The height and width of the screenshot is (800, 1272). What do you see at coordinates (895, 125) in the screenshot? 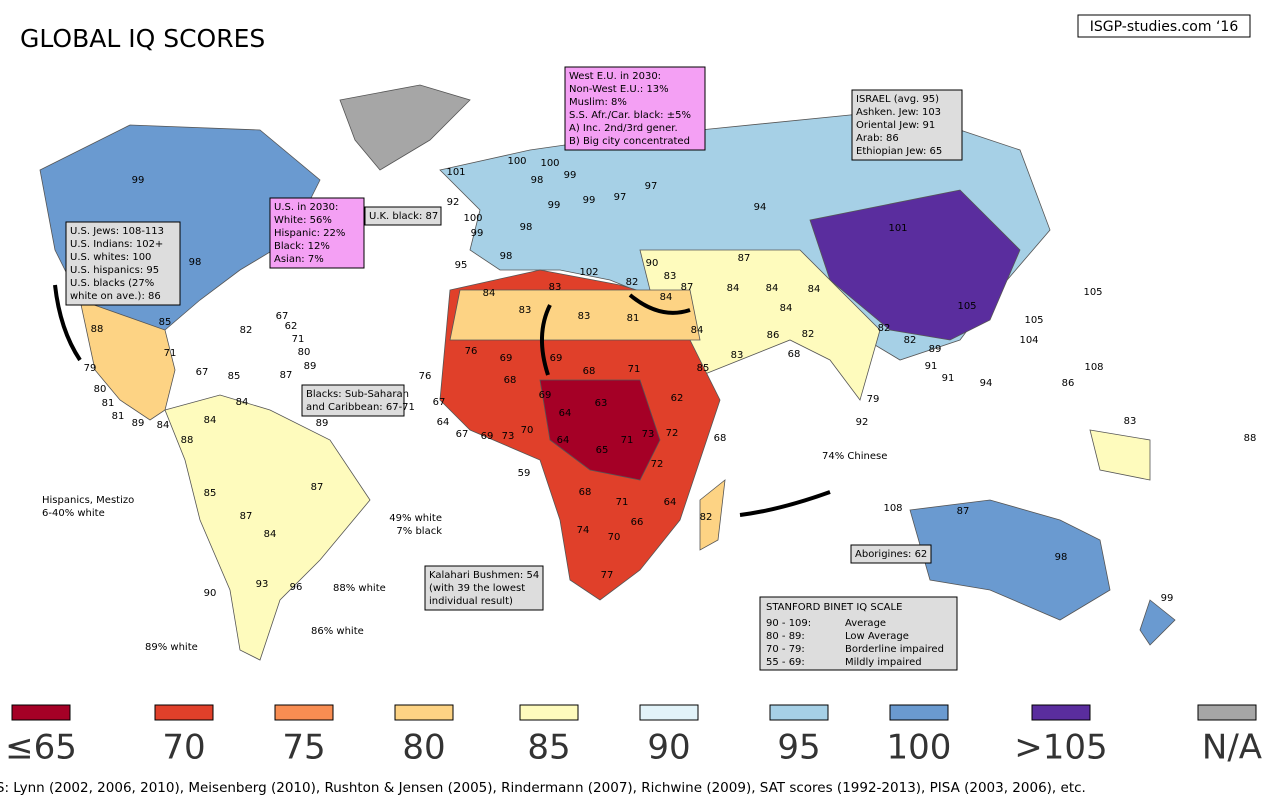
I see `callout-text: Oriental Jew: 91` at bounding box center [895, 125].